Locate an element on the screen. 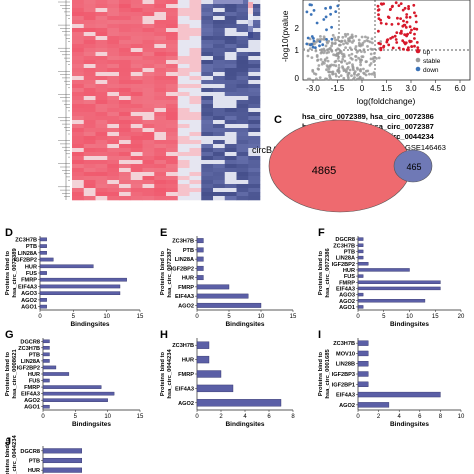  venn-left-count: 4865 is located at coordinates (324, 171).